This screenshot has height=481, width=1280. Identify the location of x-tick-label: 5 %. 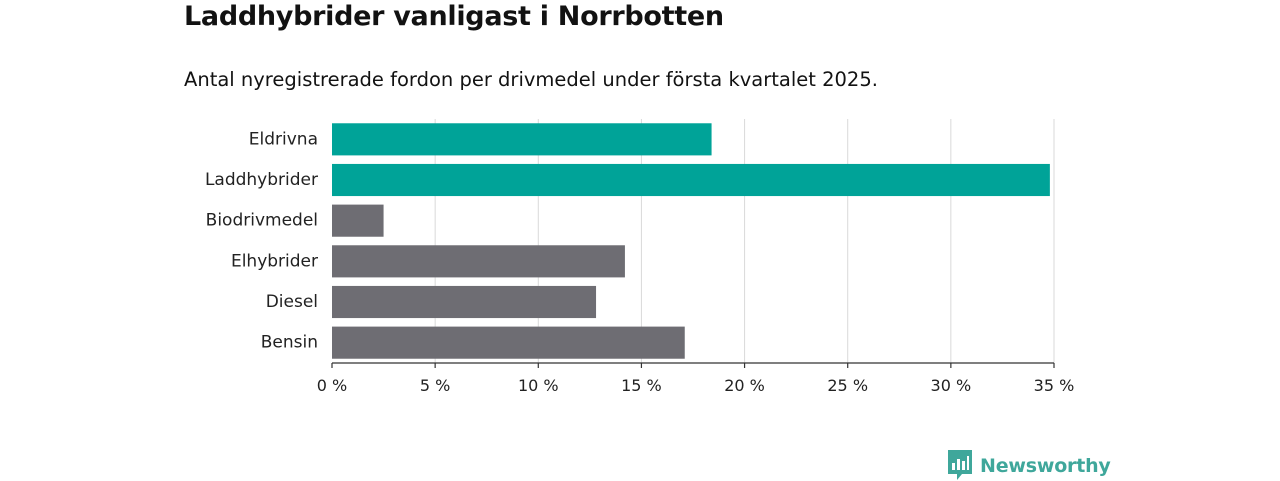
(435, 385).